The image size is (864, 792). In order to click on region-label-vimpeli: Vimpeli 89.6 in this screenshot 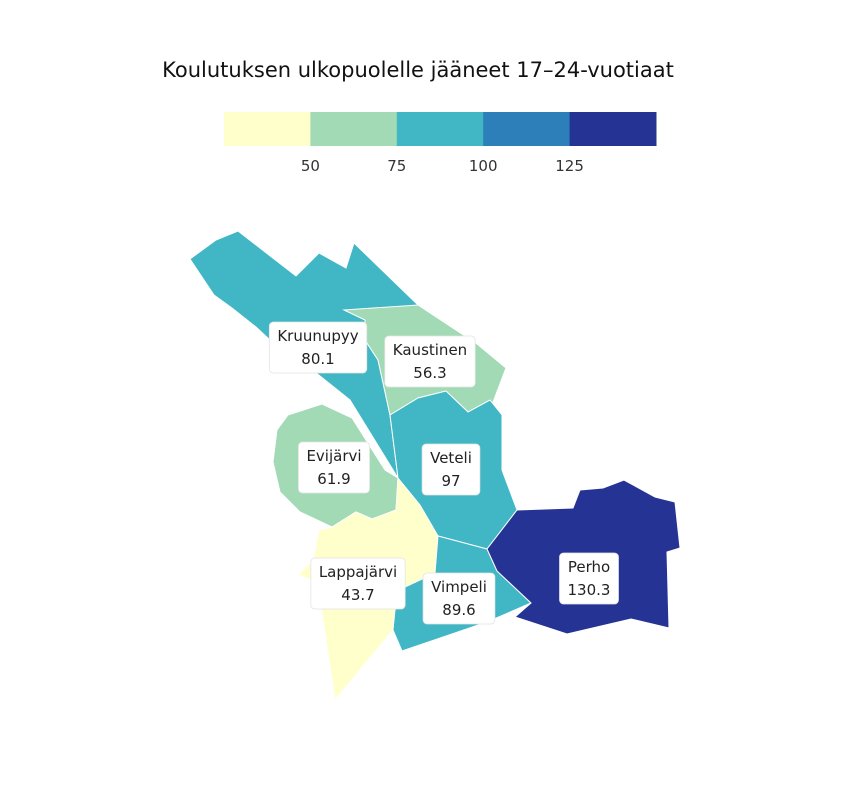, I will do `click(459, 598)`.